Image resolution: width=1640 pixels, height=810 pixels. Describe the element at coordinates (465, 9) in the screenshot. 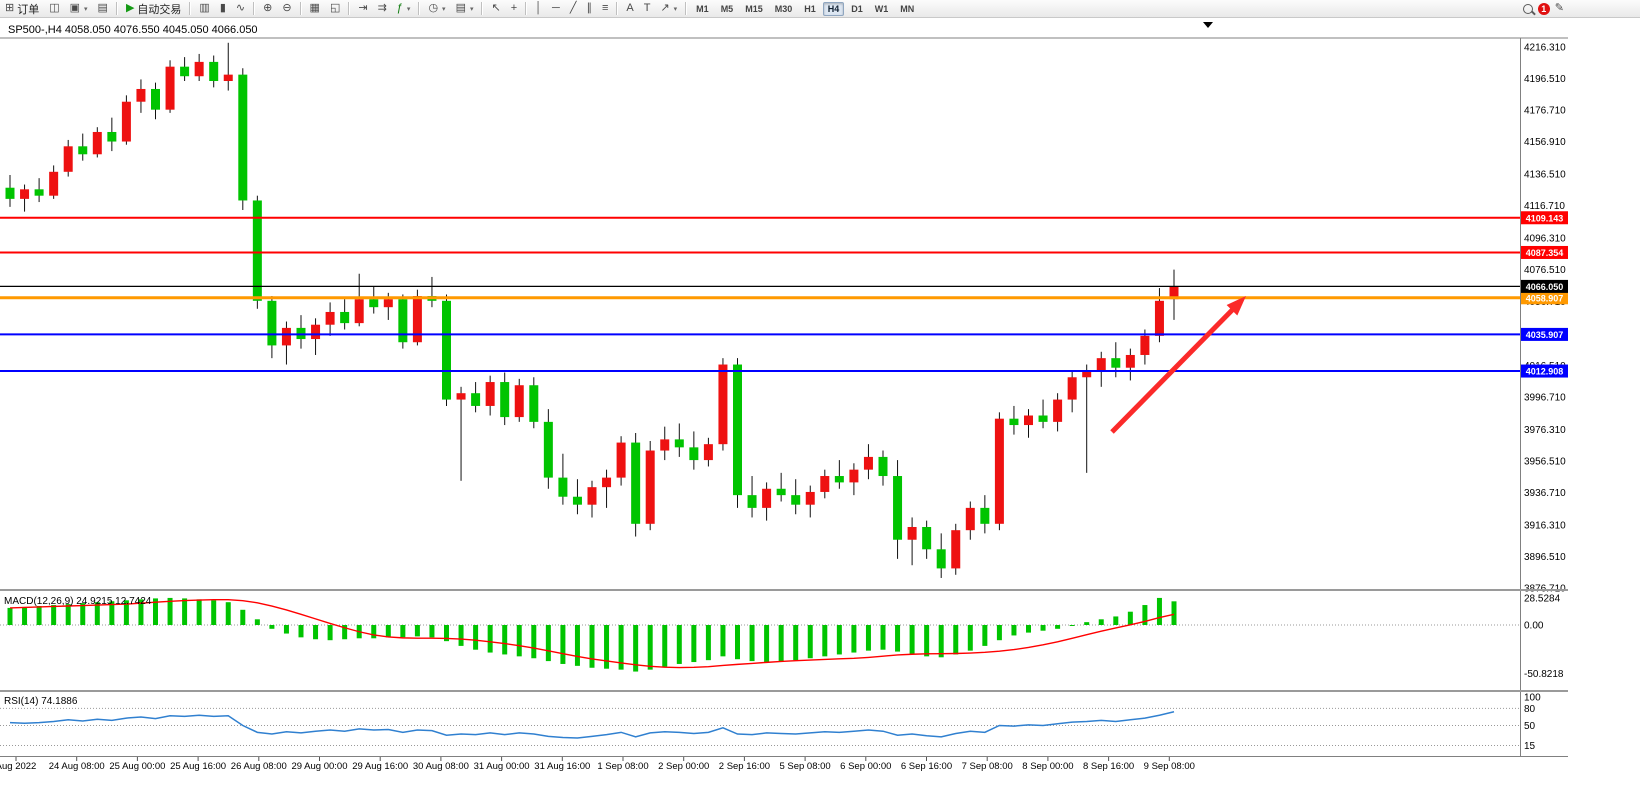

I see `templates-button: ▤ ▾` at that location.